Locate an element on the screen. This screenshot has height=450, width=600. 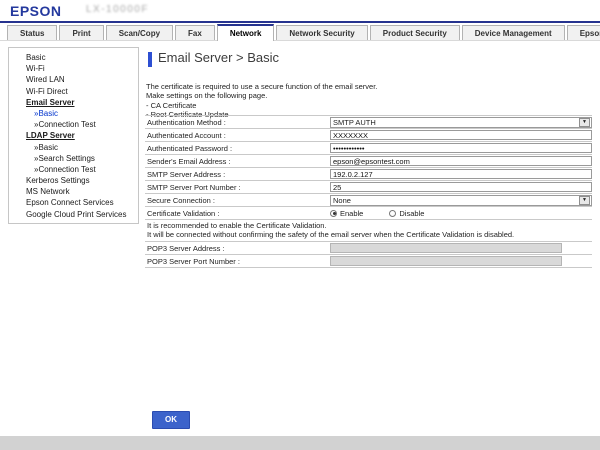
certificate-validation-disable-radio: Disable is located at coordinates (406, 213).